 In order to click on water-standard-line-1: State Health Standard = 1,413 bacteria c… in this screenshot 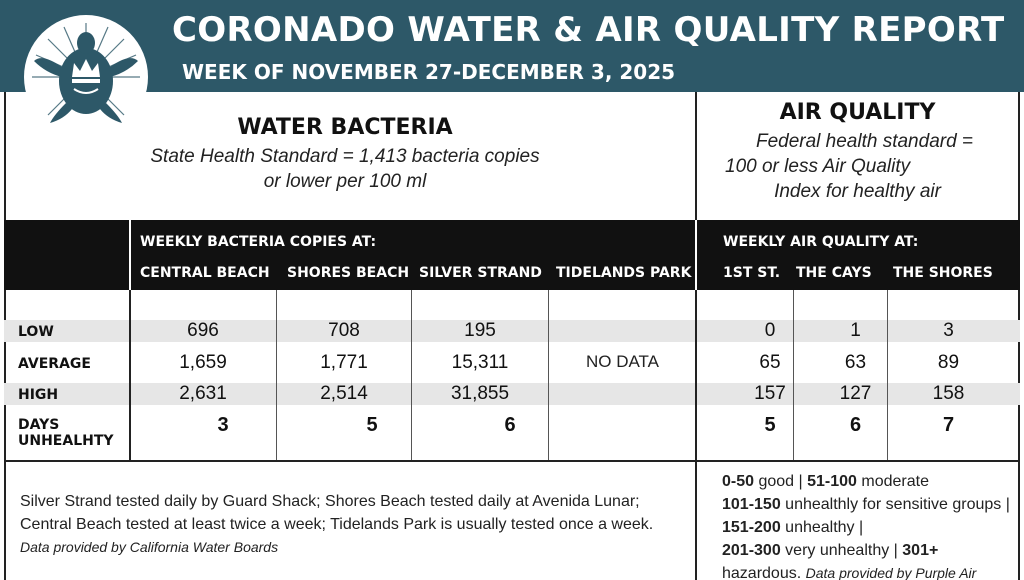, I will do `click(345, 156)`.